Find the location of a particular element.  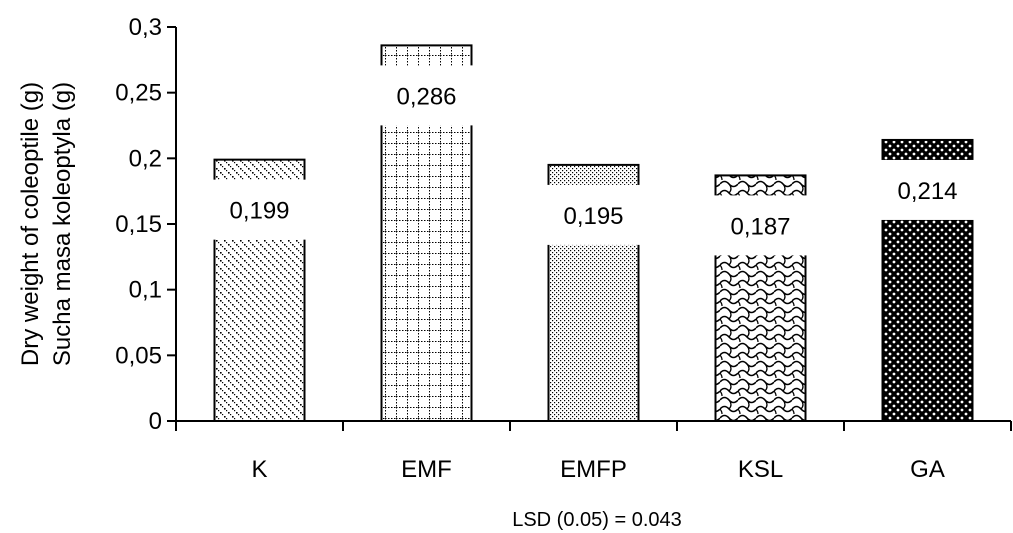

x-tick-label: K is located at coordinates (259, 469).